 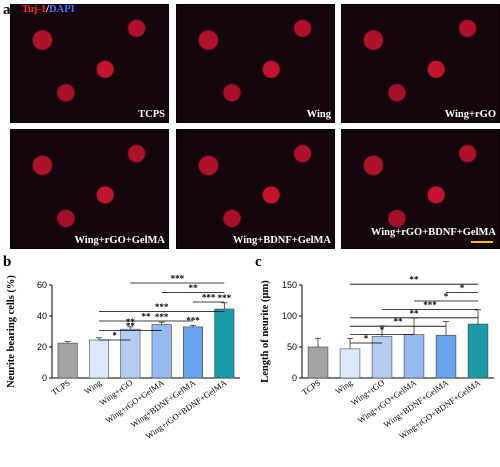 I want to click on micrograph-label: Wing, so click(x=318, y=114).